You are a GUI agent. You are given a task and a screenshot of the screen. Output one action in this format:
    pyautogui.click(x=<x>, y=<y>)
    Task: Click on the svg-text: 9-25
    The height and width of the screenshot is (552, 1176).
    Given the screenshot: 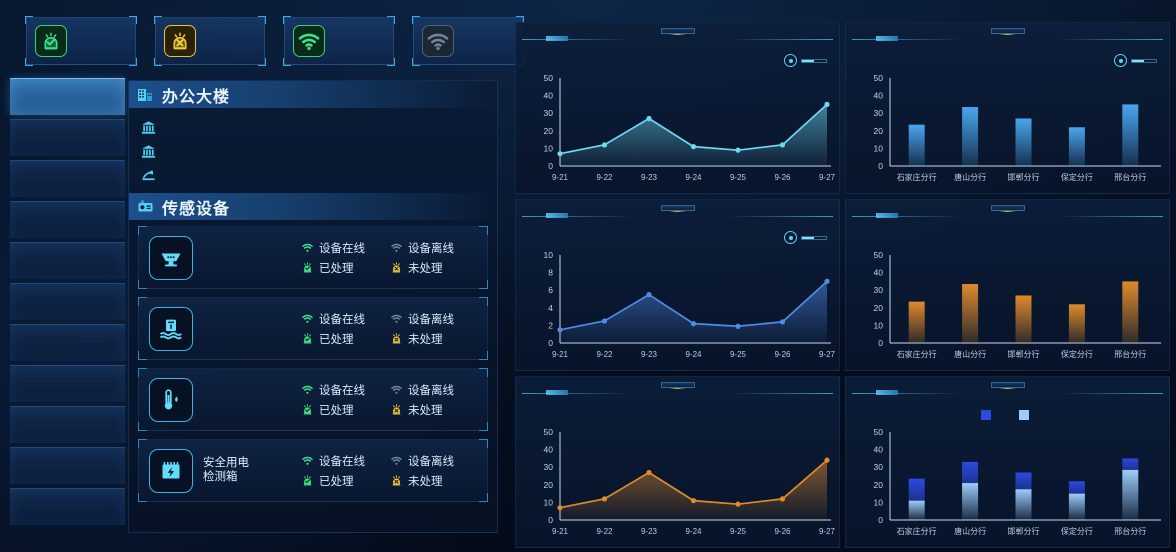 What is the action you would take?
    pyautogui.click(x=738, y=354)
    